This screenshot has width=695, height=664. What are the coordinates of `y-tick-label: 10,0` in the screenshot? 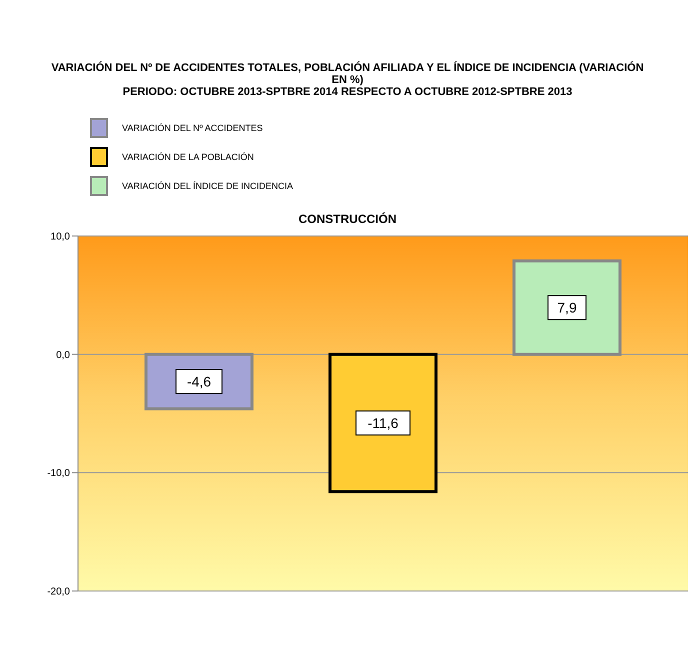 It's located at (60, 237).